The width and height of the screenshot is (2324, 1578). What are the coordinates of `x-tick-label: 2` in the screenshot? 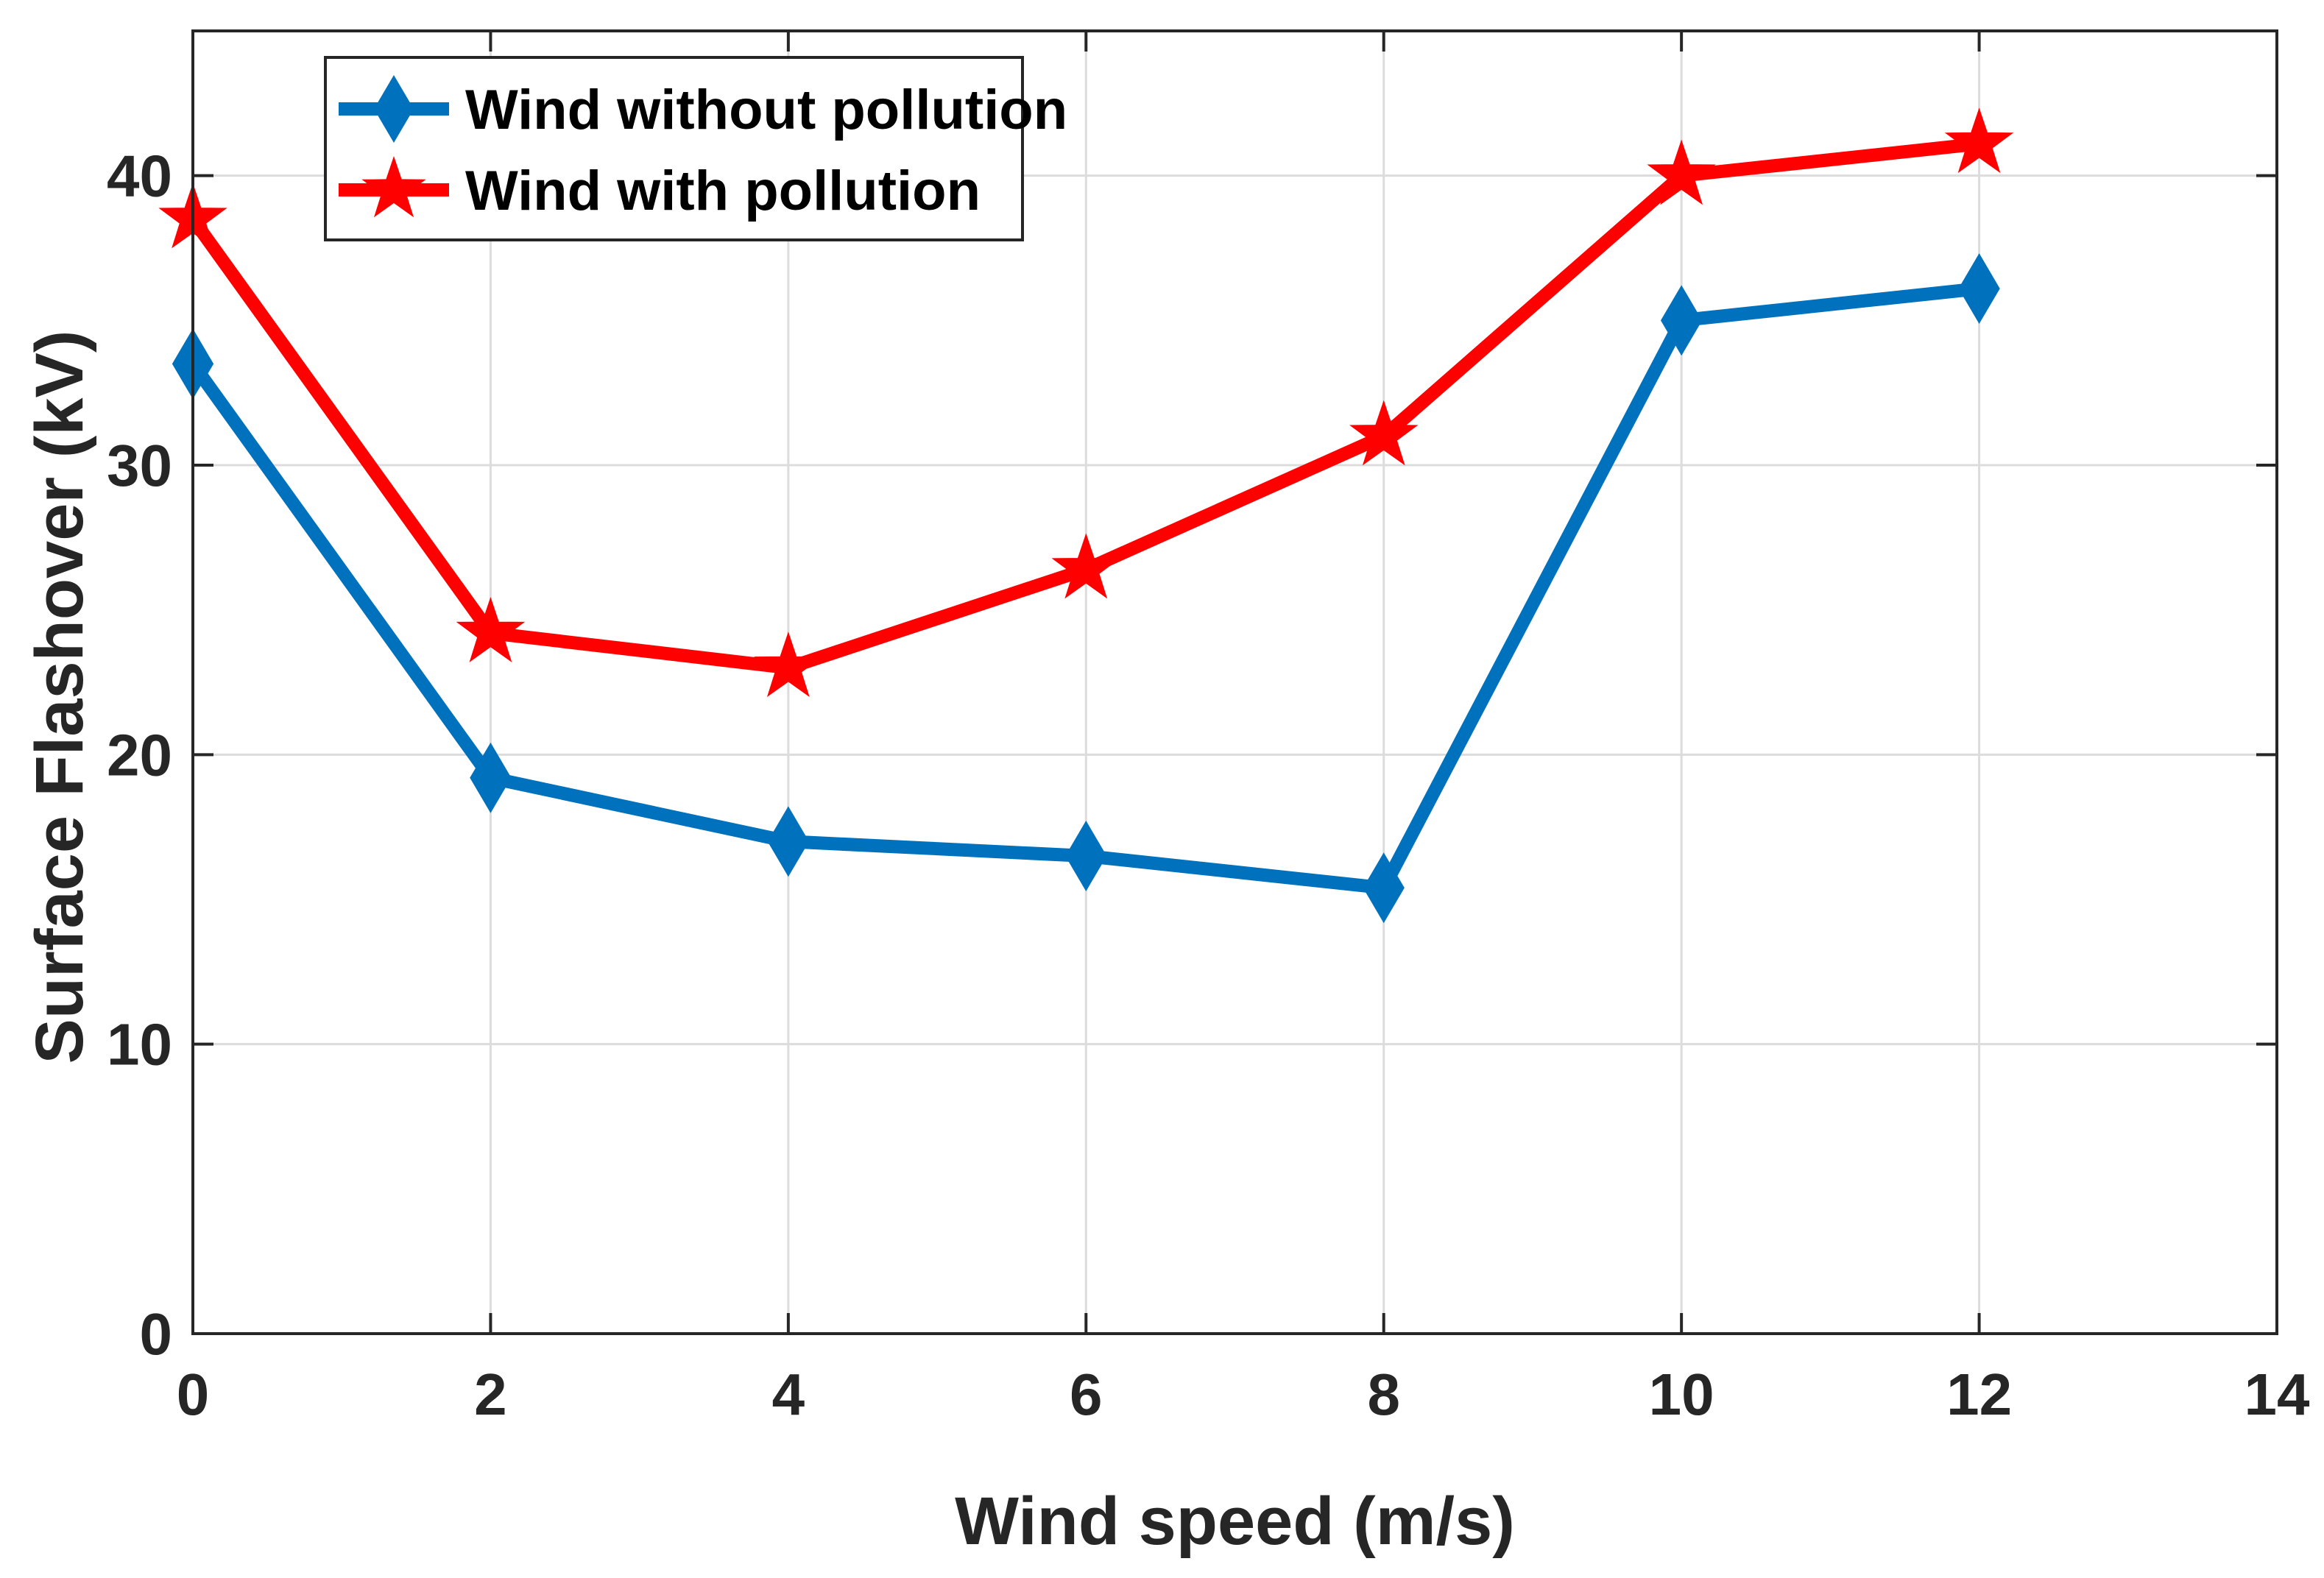 It's located at (490, 1394).